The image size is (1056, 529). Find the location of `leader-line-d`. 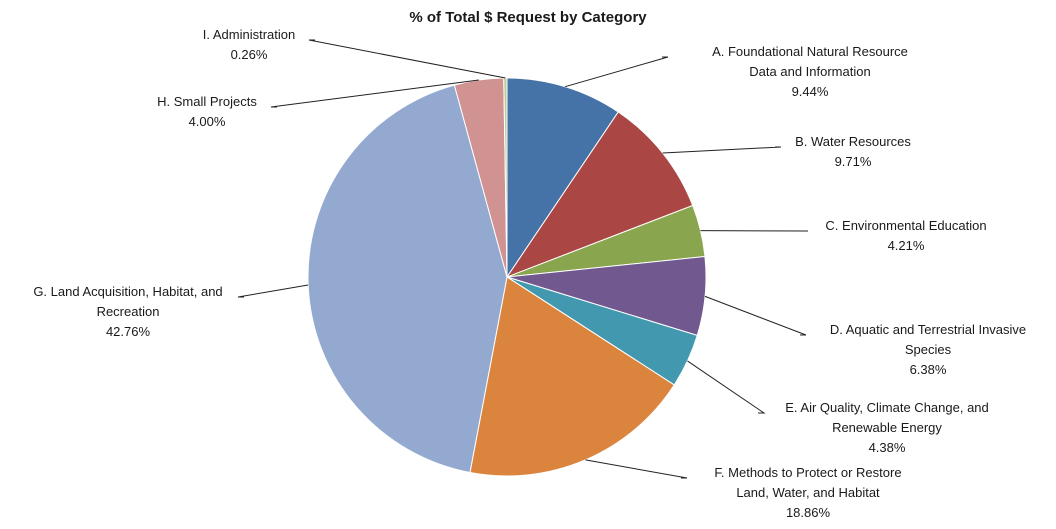

leader-line-d is located at coordinates (755, 315).